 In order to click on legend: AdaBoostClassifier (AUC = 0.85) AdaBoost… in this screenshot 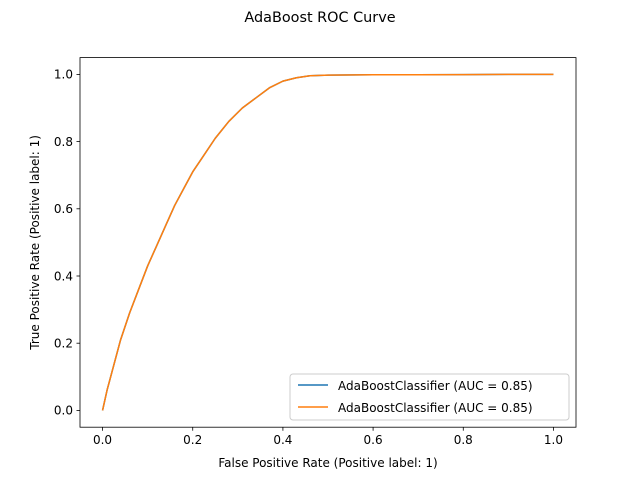, I will do `click(429, 397)`.